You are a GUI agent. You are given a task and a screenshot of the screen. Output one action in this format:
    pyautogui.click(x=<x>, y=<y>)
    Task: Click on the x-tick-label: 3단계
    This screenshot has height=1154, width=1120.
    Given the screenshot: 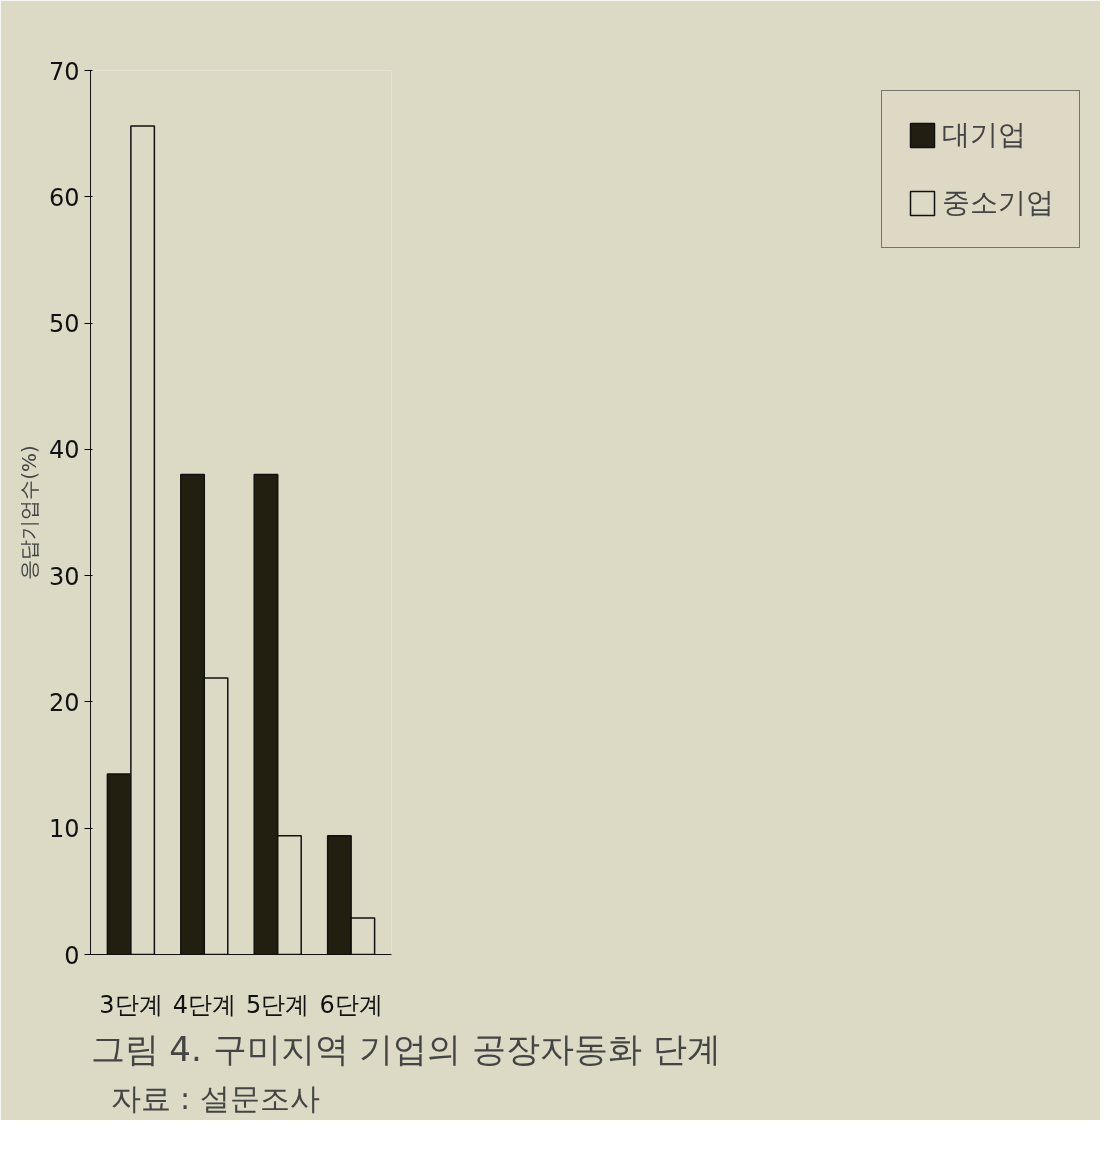 What is the action you would take?
    pyautogui.click(x=131, y=1004)
    